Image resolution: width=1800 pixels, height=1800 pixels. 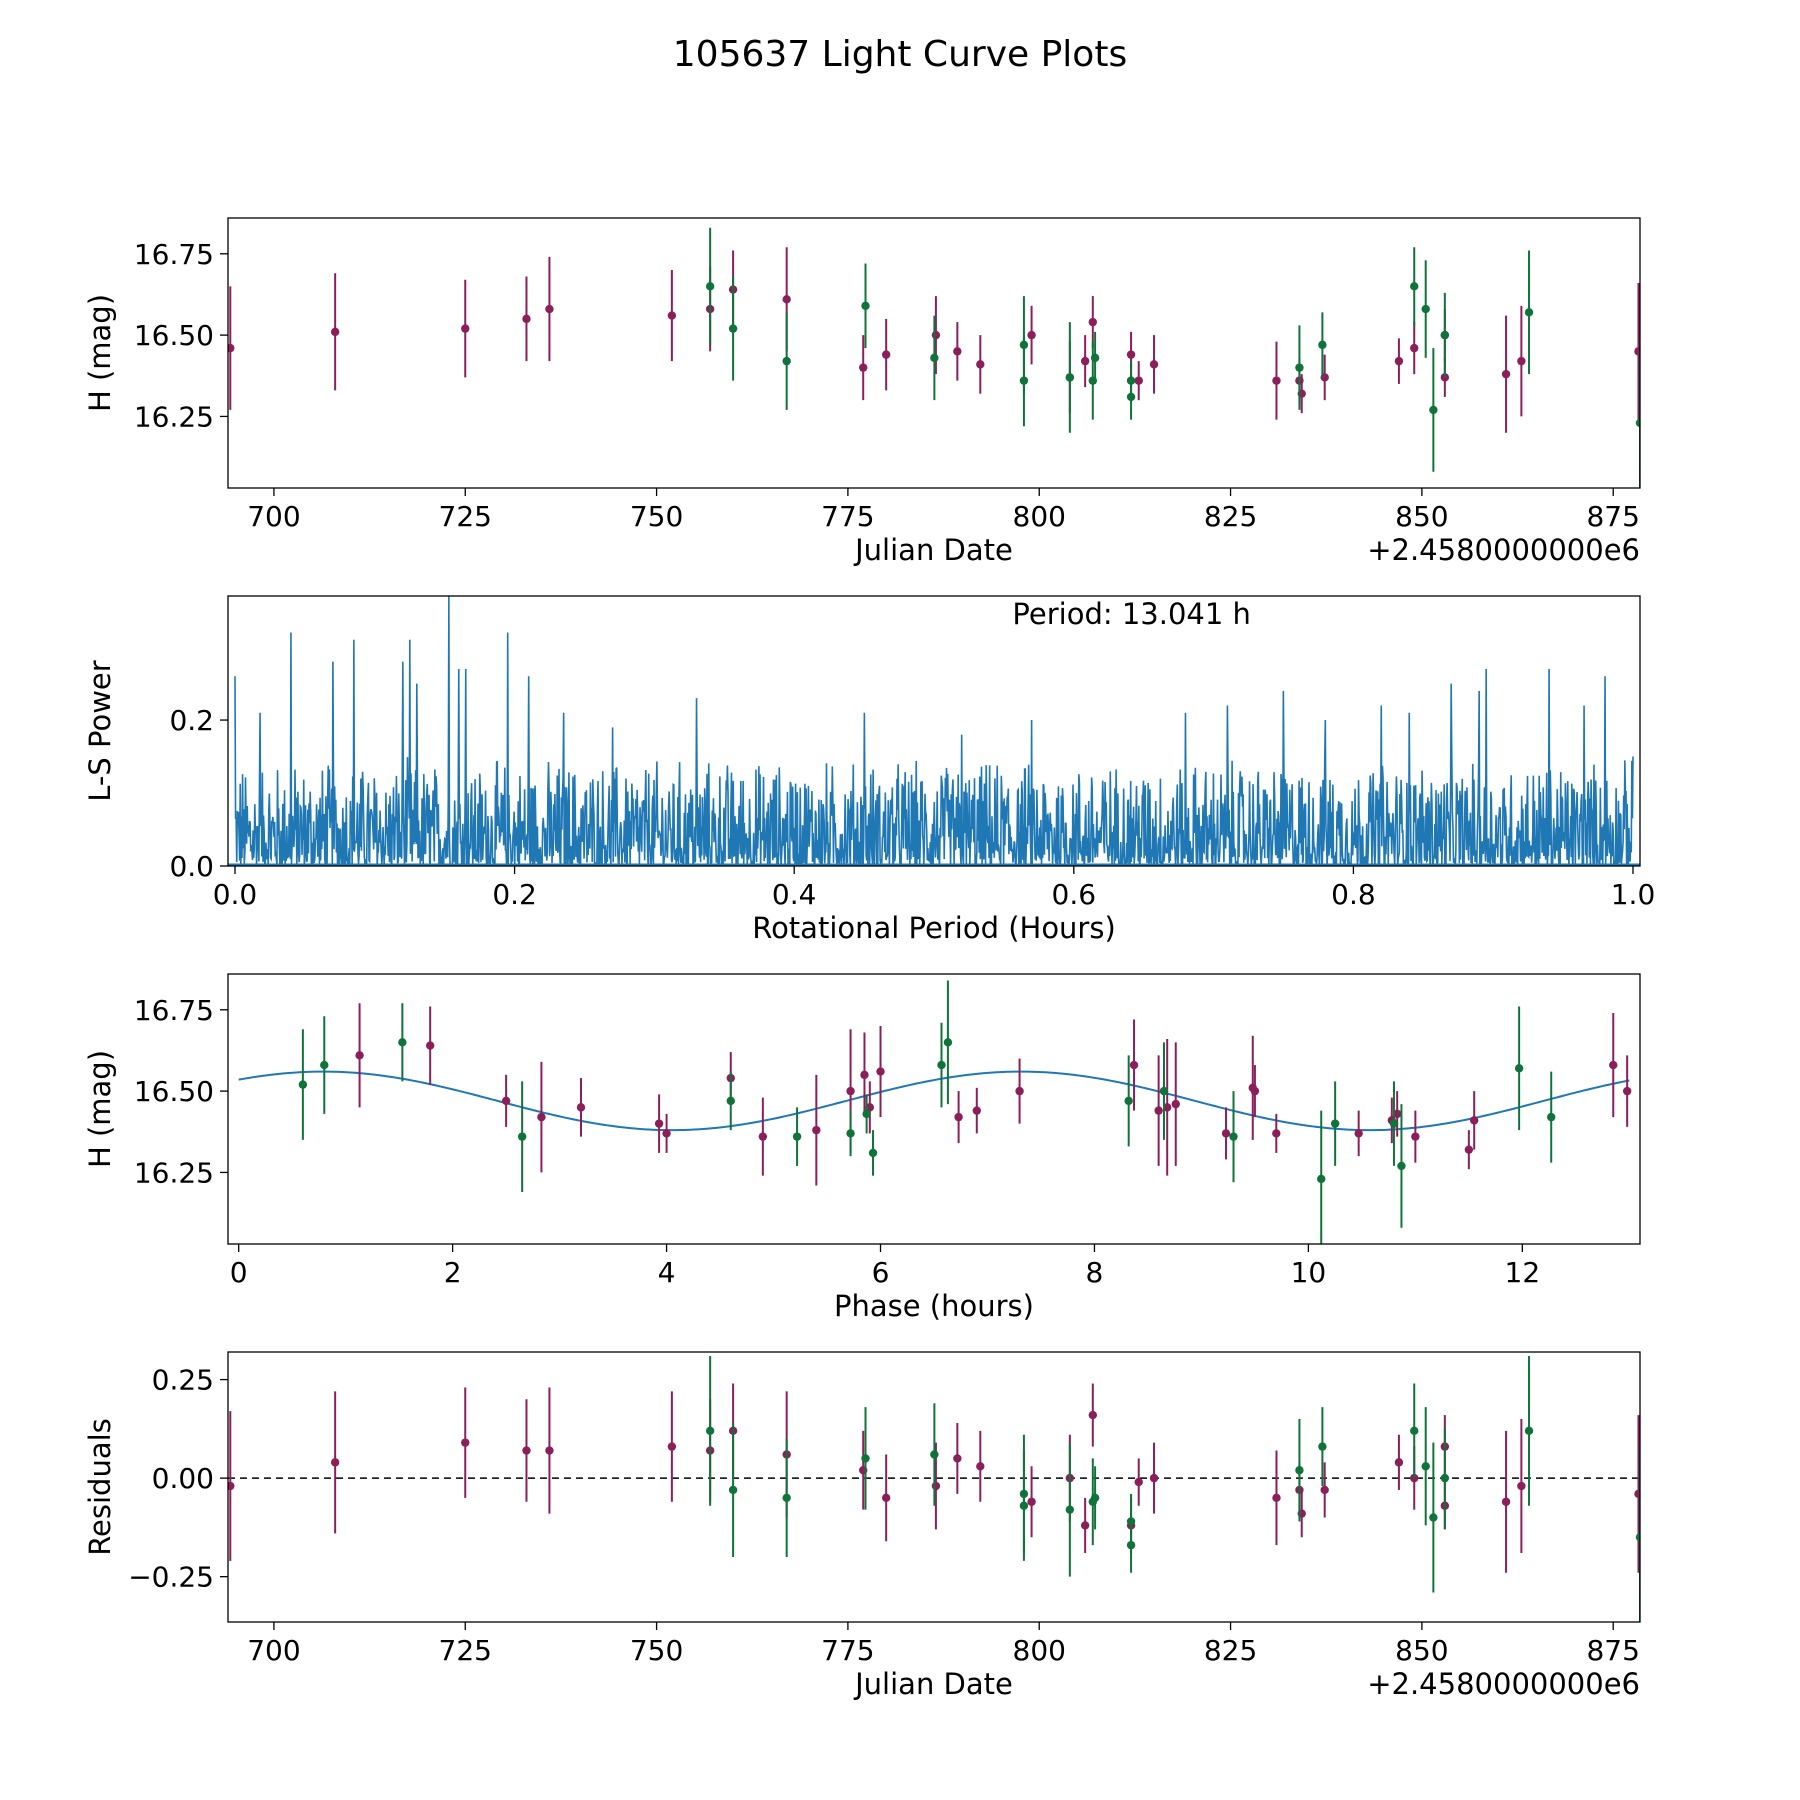 I want to click on x-tick-label: 12, so click(x=1523, y=1272).